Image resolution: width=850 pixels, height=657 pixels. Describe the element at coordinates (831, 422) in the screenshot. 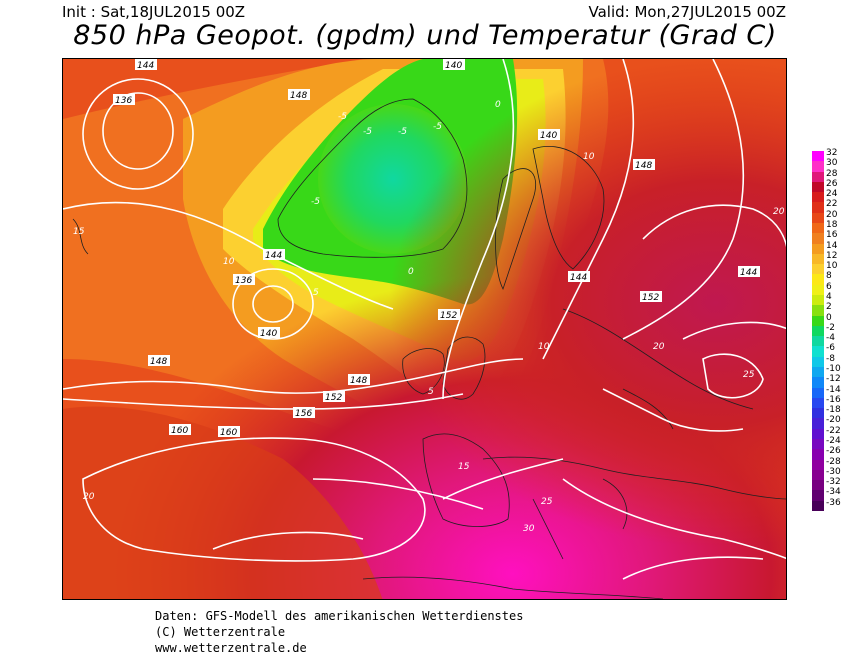

I see `legend-entry: -20` at that location.